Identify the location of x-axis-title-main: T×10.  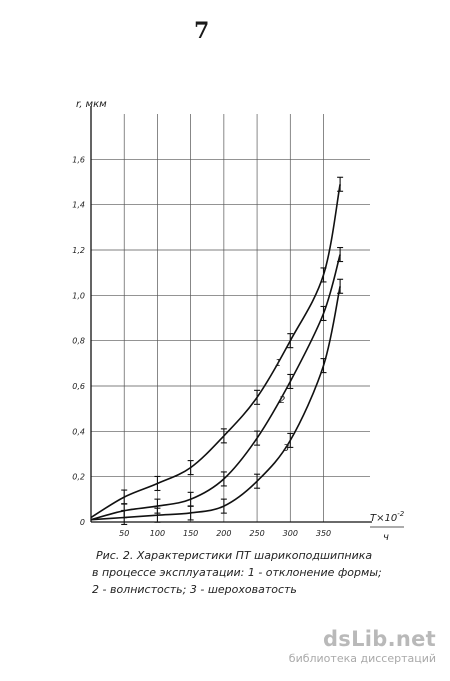
(383, 518).